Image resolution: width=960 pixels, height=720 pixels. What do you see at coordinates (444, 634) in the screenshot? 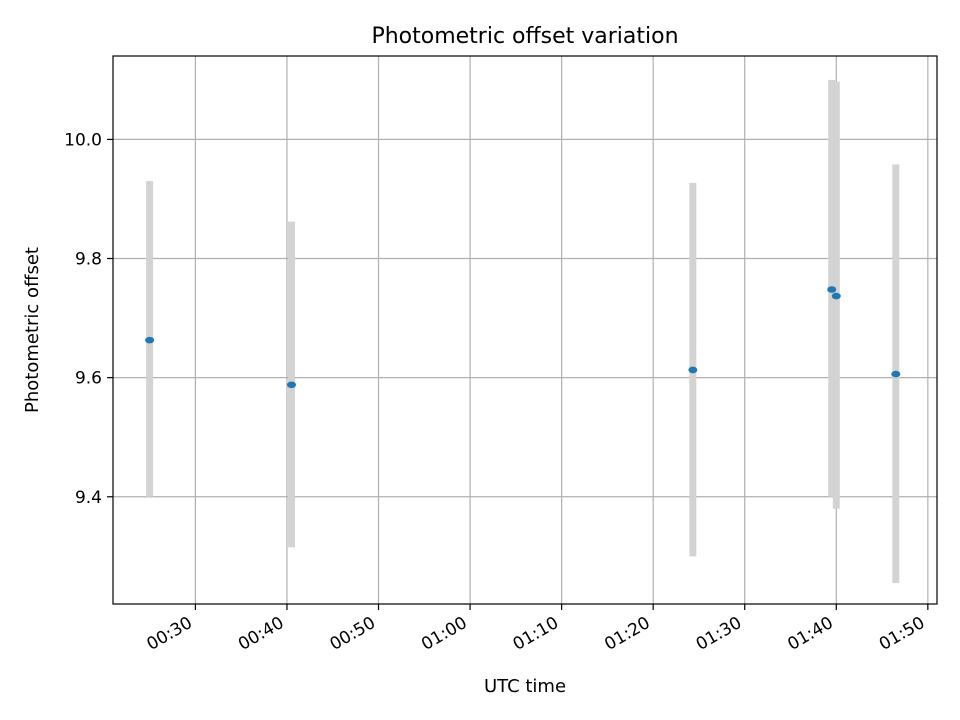
I see `x-tick-label: 01:00` at bounding box center [444, 634].